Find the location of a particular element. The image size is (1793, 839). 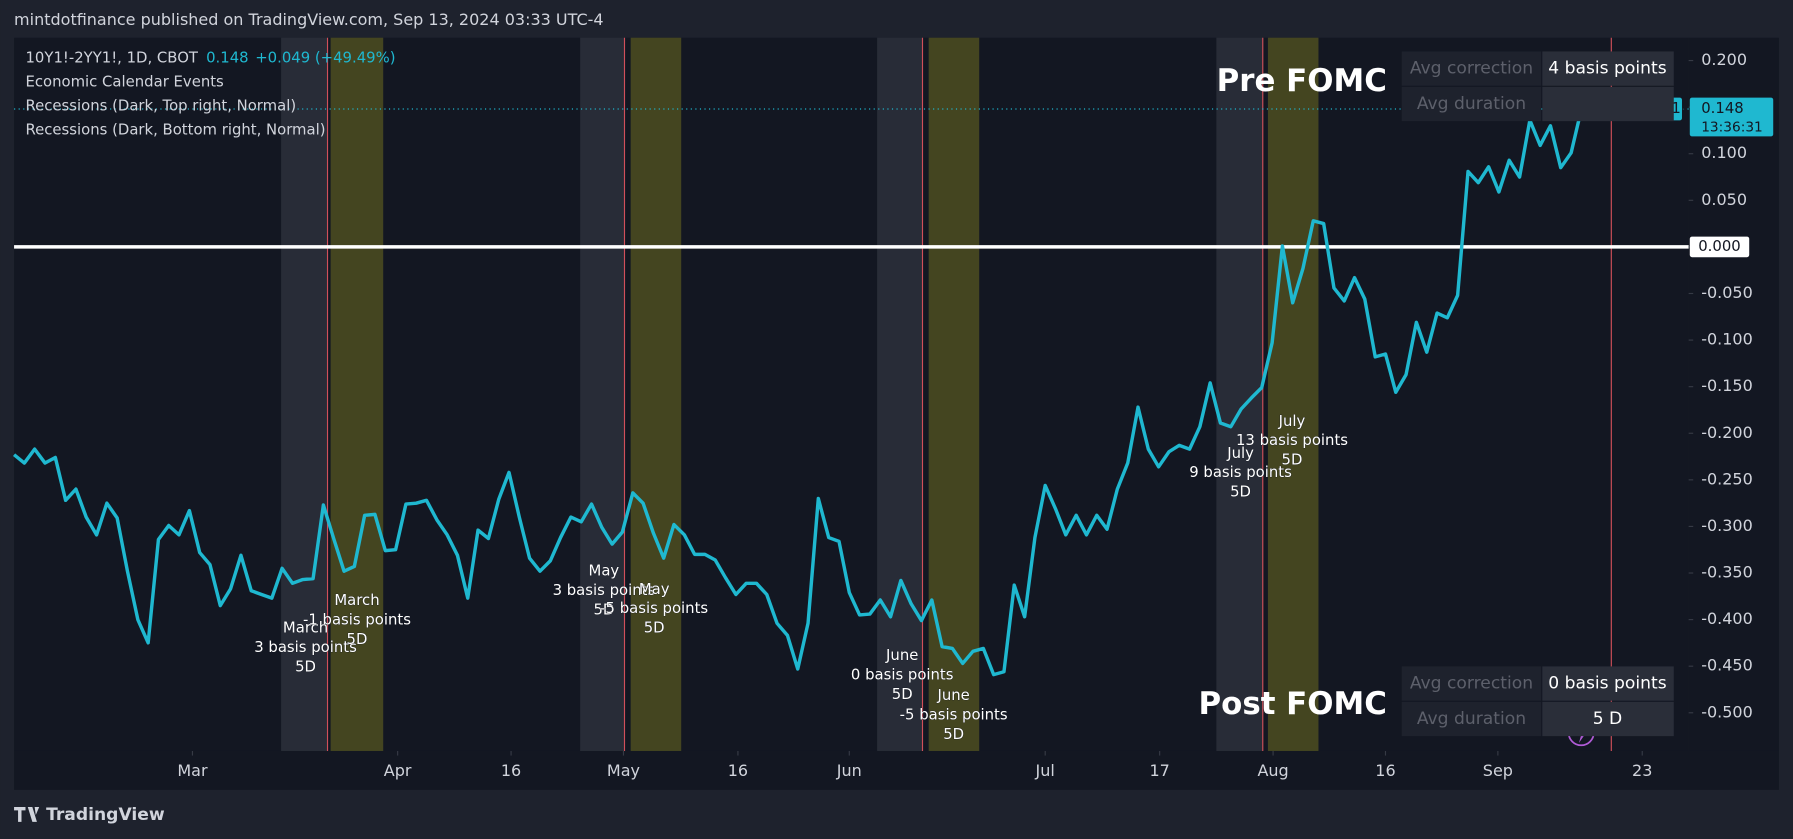

x-tick-label: Sep is located at coordinates (1498, 770).